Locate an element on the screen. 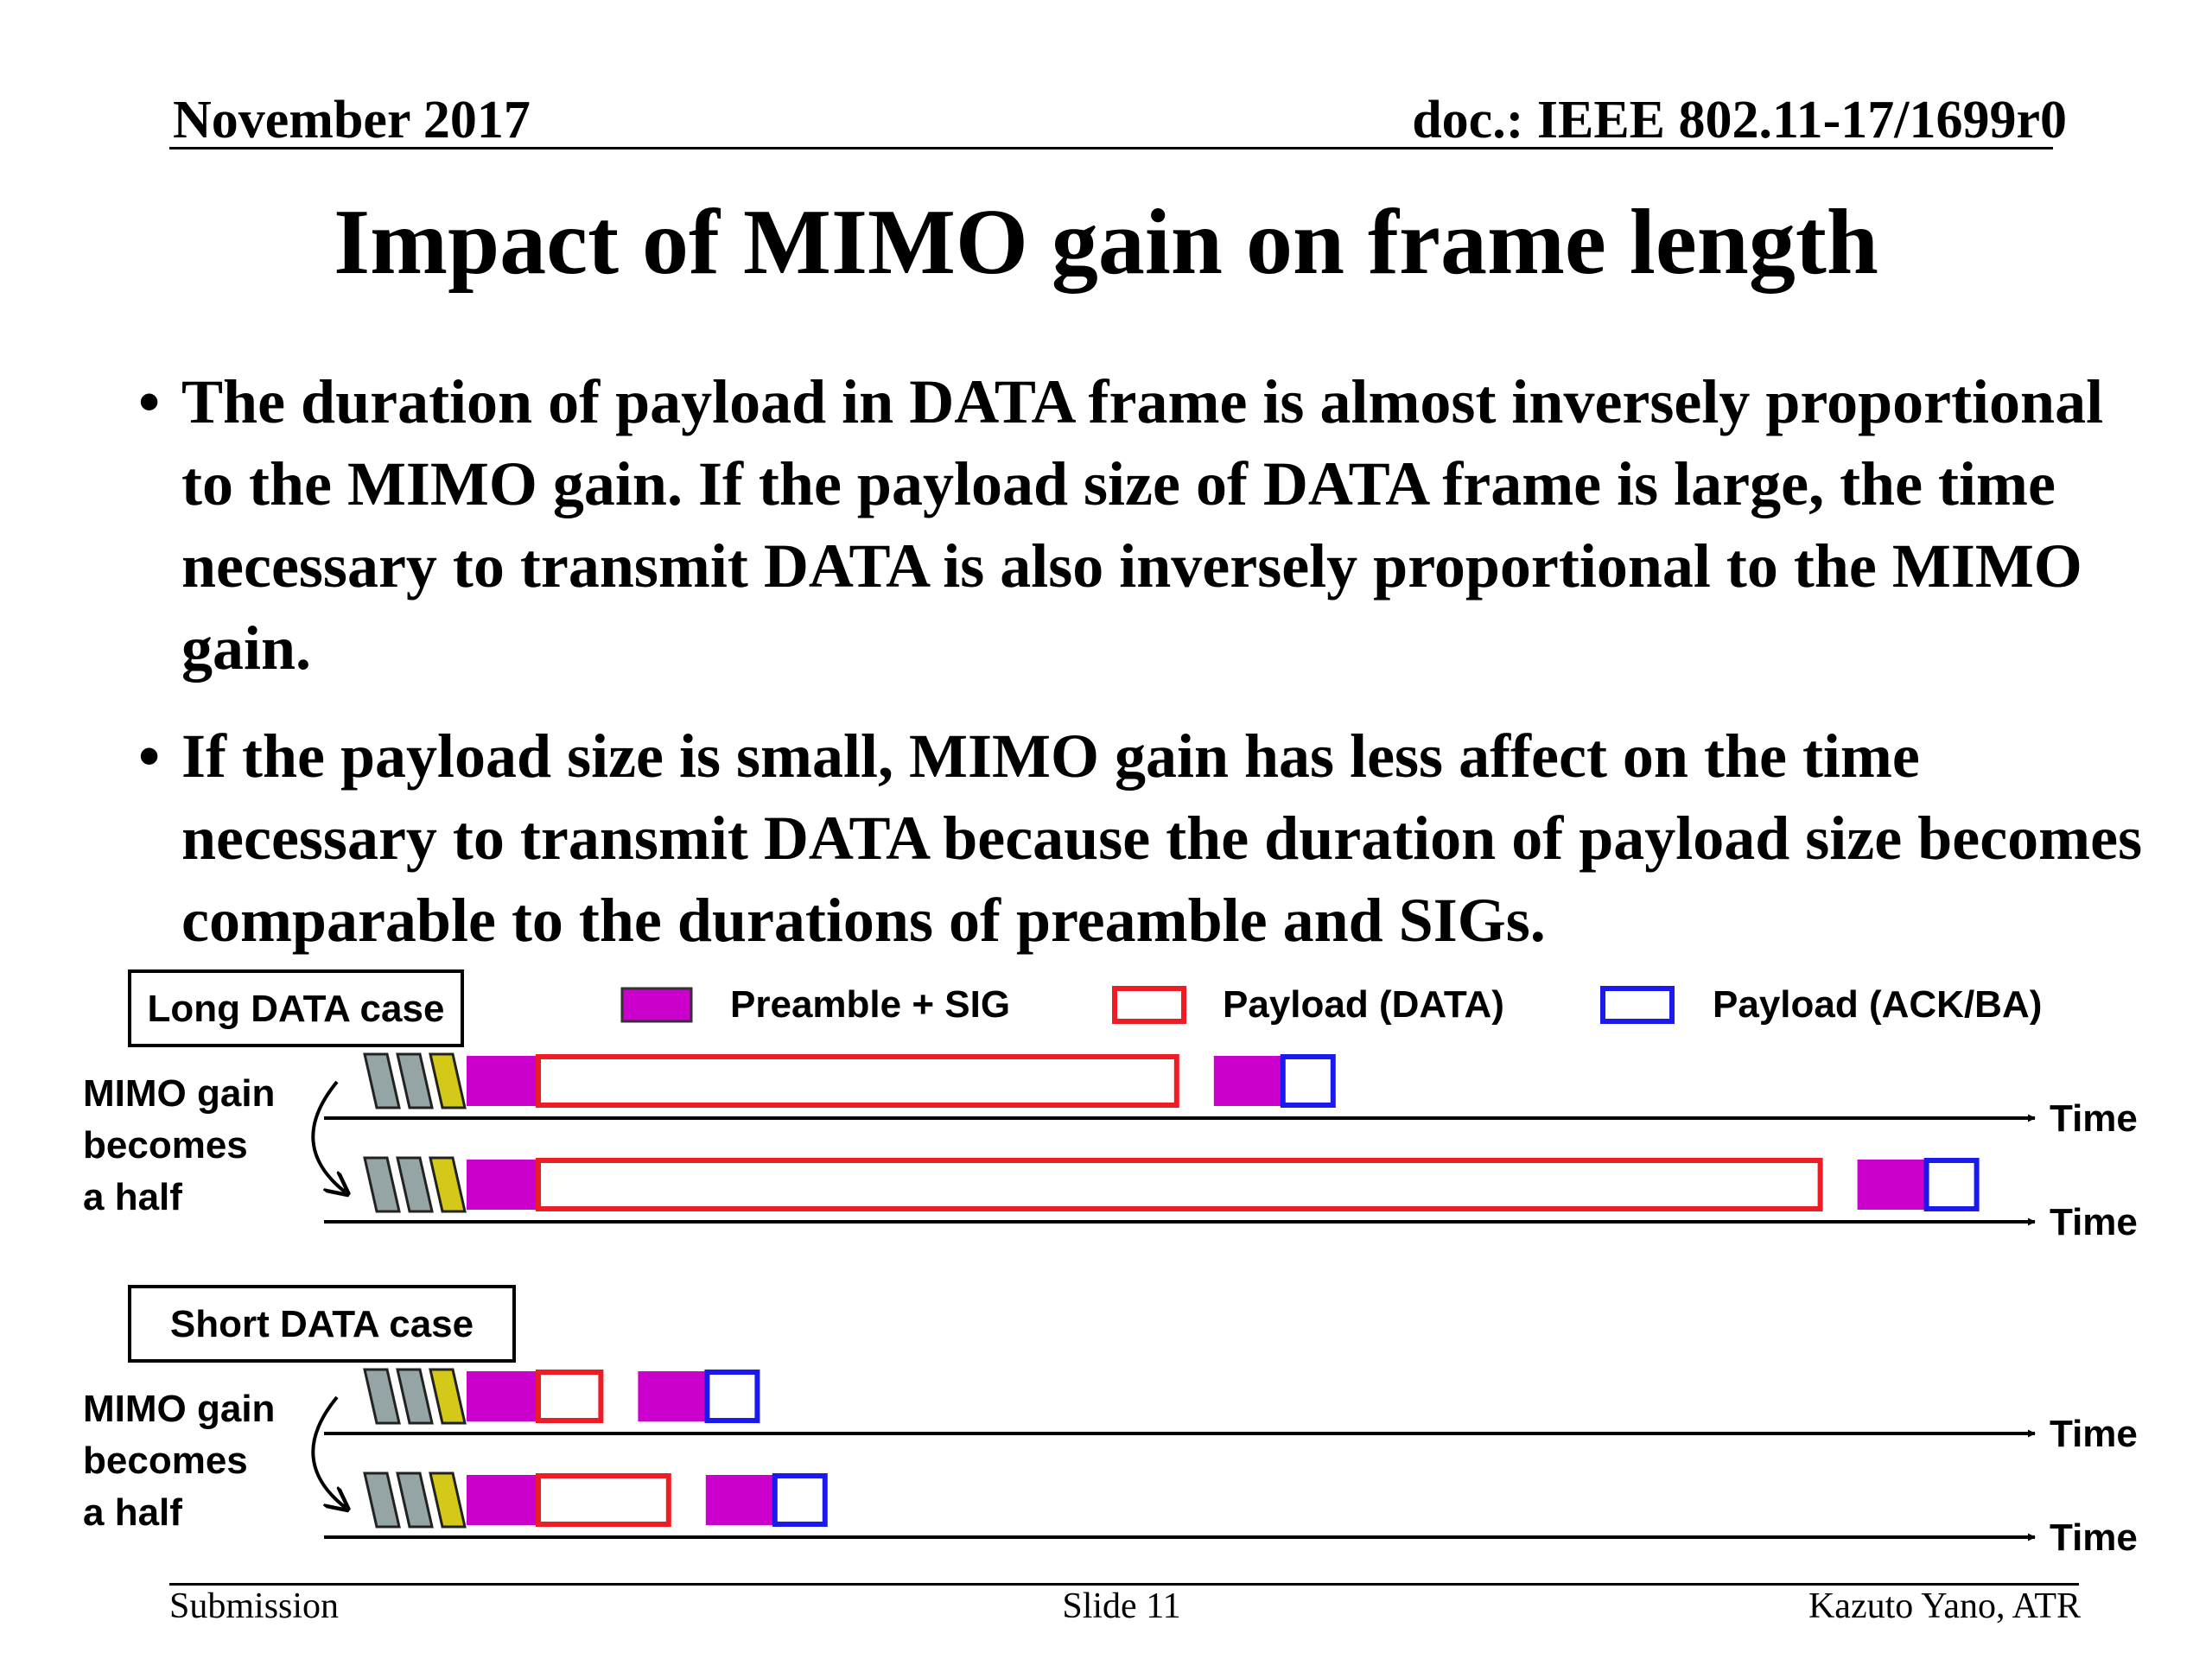 This screenshot has height=1659, width=2212. footer-submission: Submission is located at coordinates (254, 1606).